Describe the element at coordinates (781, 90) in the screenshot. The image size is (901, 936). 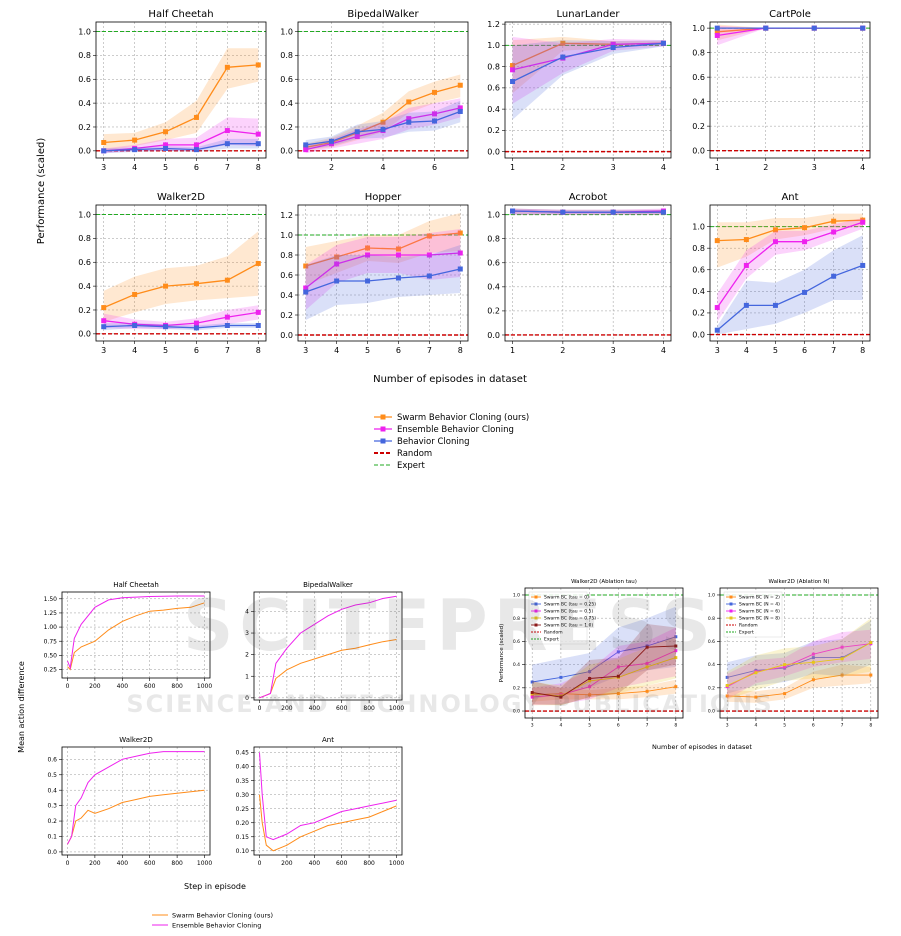
I see `chart-panel: CartPole 0.0 0.2 0.4 0.6 0.8 1.0 1 2 3 4` at that location.